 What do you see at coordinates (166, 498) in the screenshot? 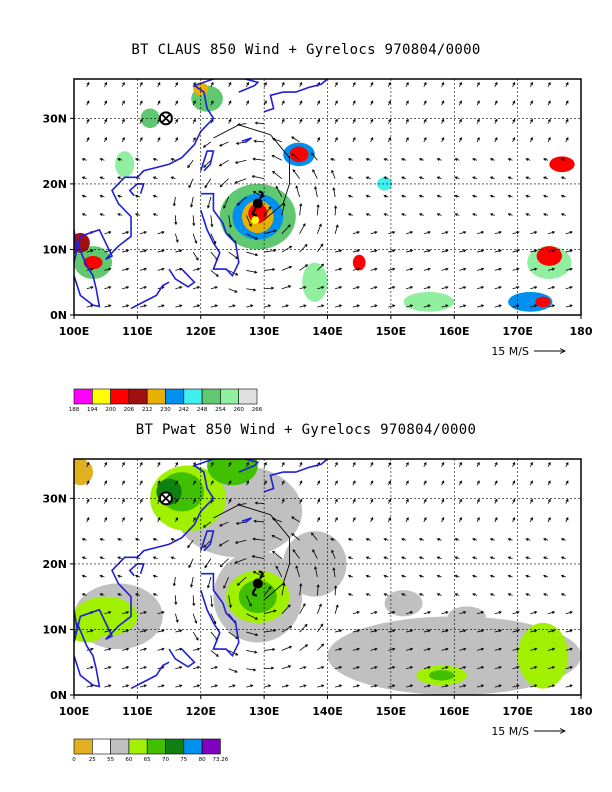
I see `marker-x` at bounding box center [166, 498].